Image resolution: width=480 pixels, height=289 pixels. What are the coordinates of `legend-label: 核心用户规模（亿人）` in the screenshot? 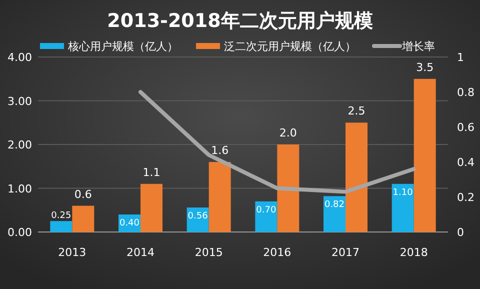 It's located at (122, 46).